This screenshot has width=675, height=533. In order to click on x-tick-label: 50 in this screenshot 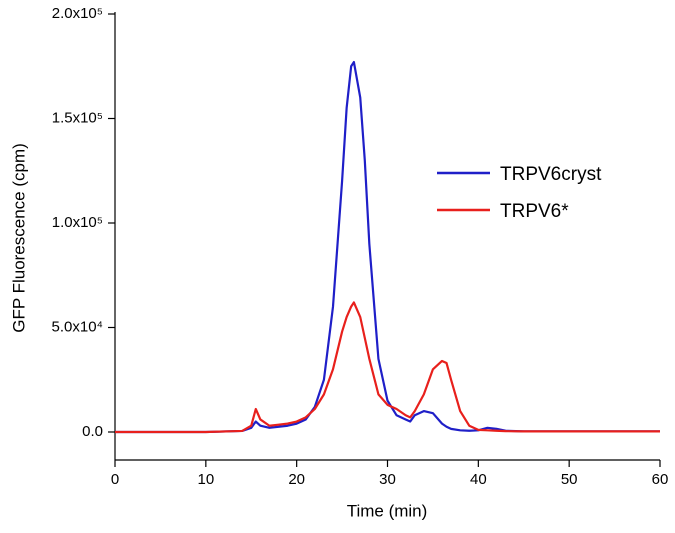, I will do `click(569, 479)`.